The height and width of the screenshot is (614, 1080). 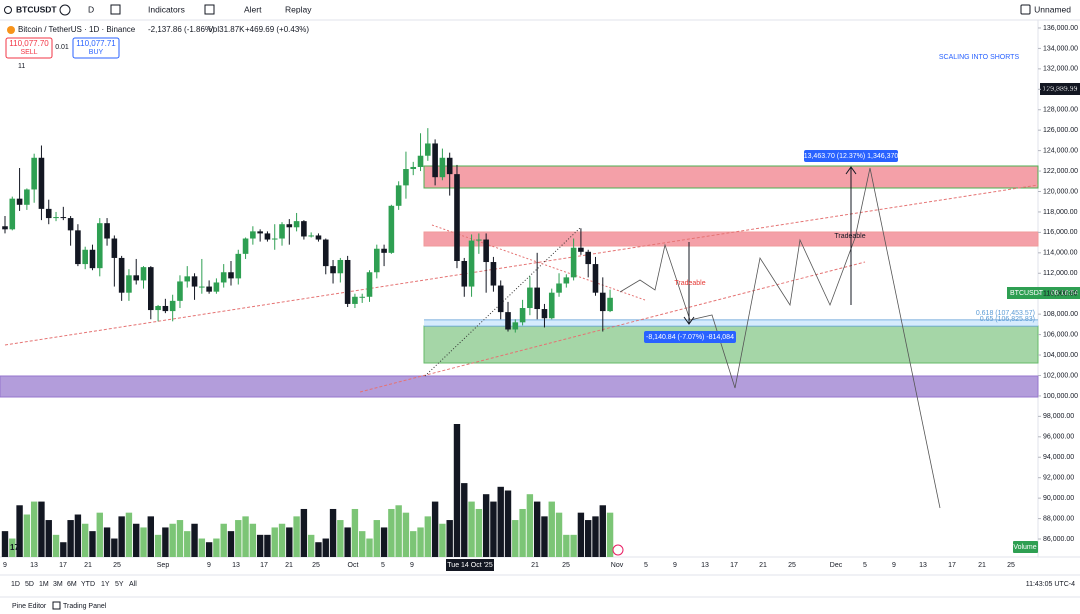 What do you see at coordinates (28, 52) in the screenshot?
I see `sell-label: SELL` at bounding box center [28, 52].